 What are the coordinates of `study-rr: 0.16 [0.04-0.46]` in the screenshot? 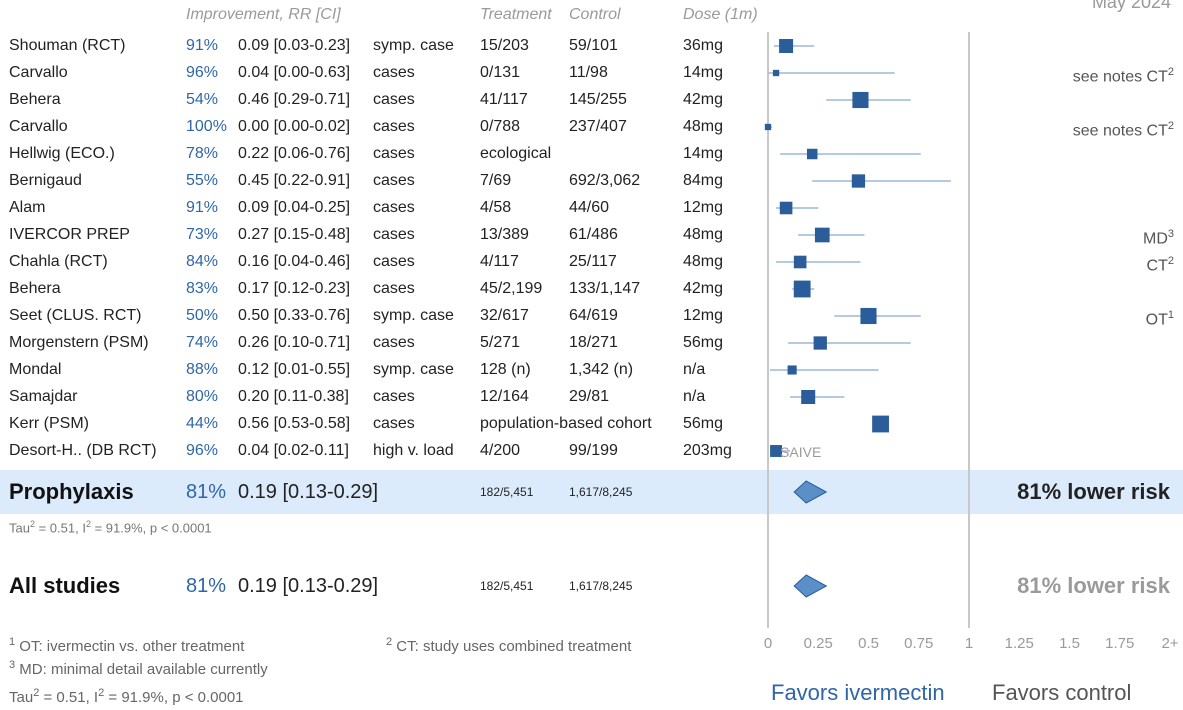 It's located at (294, 261).